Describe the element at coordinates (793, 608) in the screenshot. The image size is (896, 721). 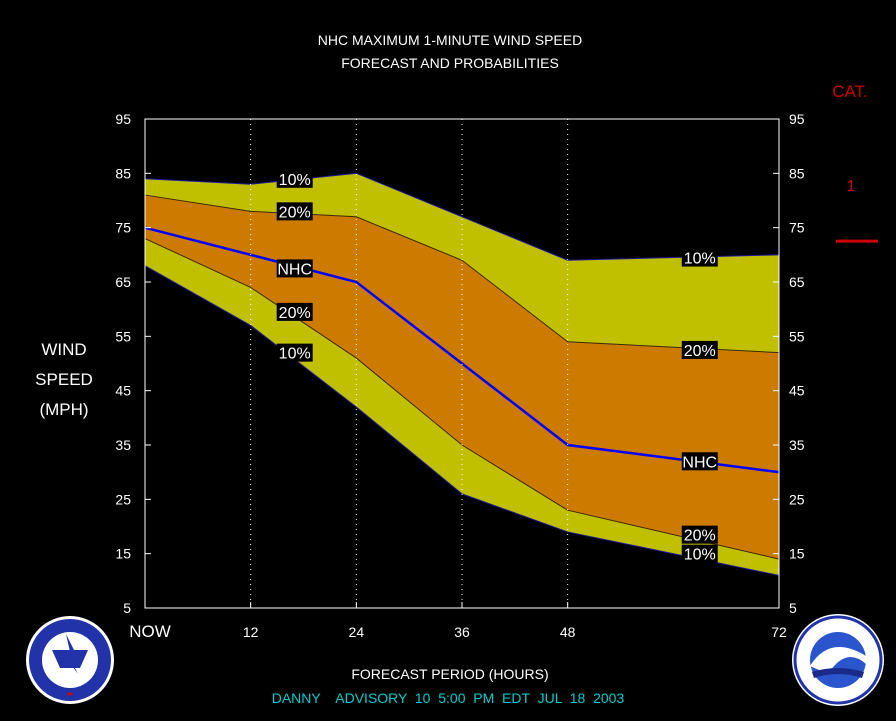
I see `y-tick-label-right: 5` at that location.